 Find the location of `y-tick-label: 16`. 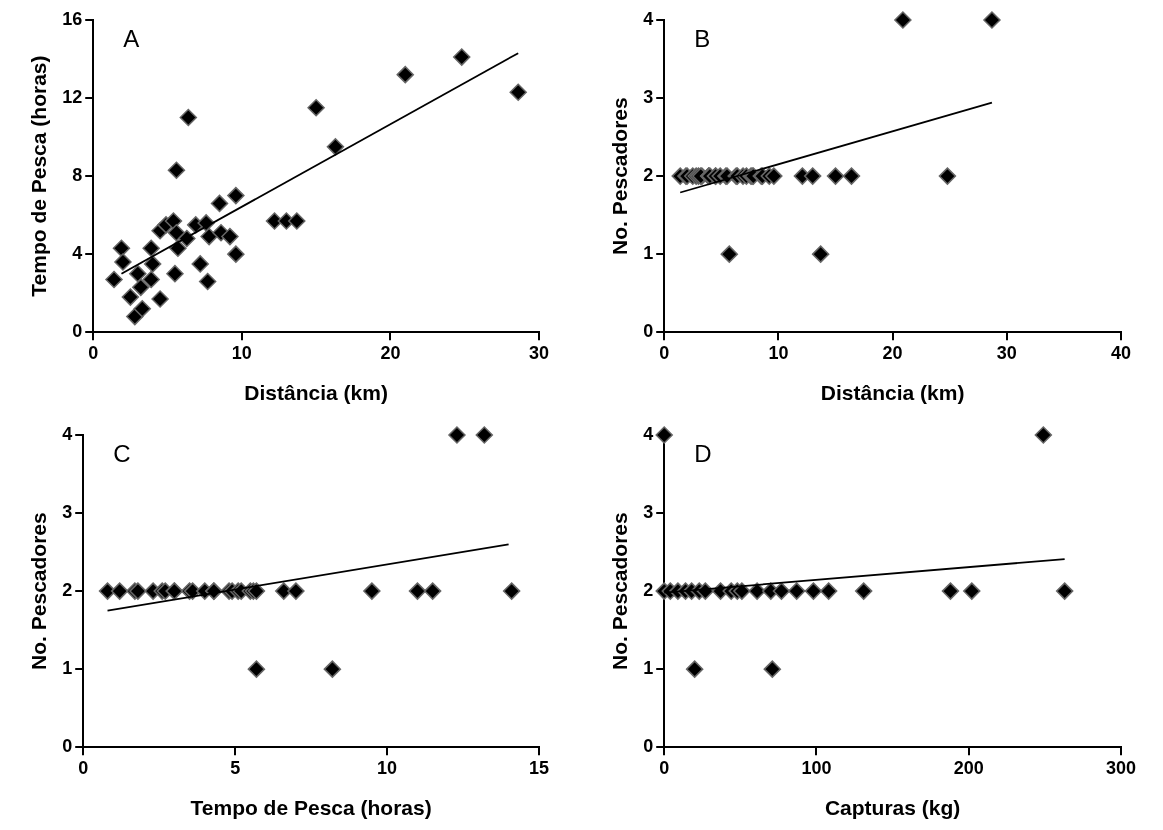

y-tick-label: 16 is located at coordinates (72, 18).